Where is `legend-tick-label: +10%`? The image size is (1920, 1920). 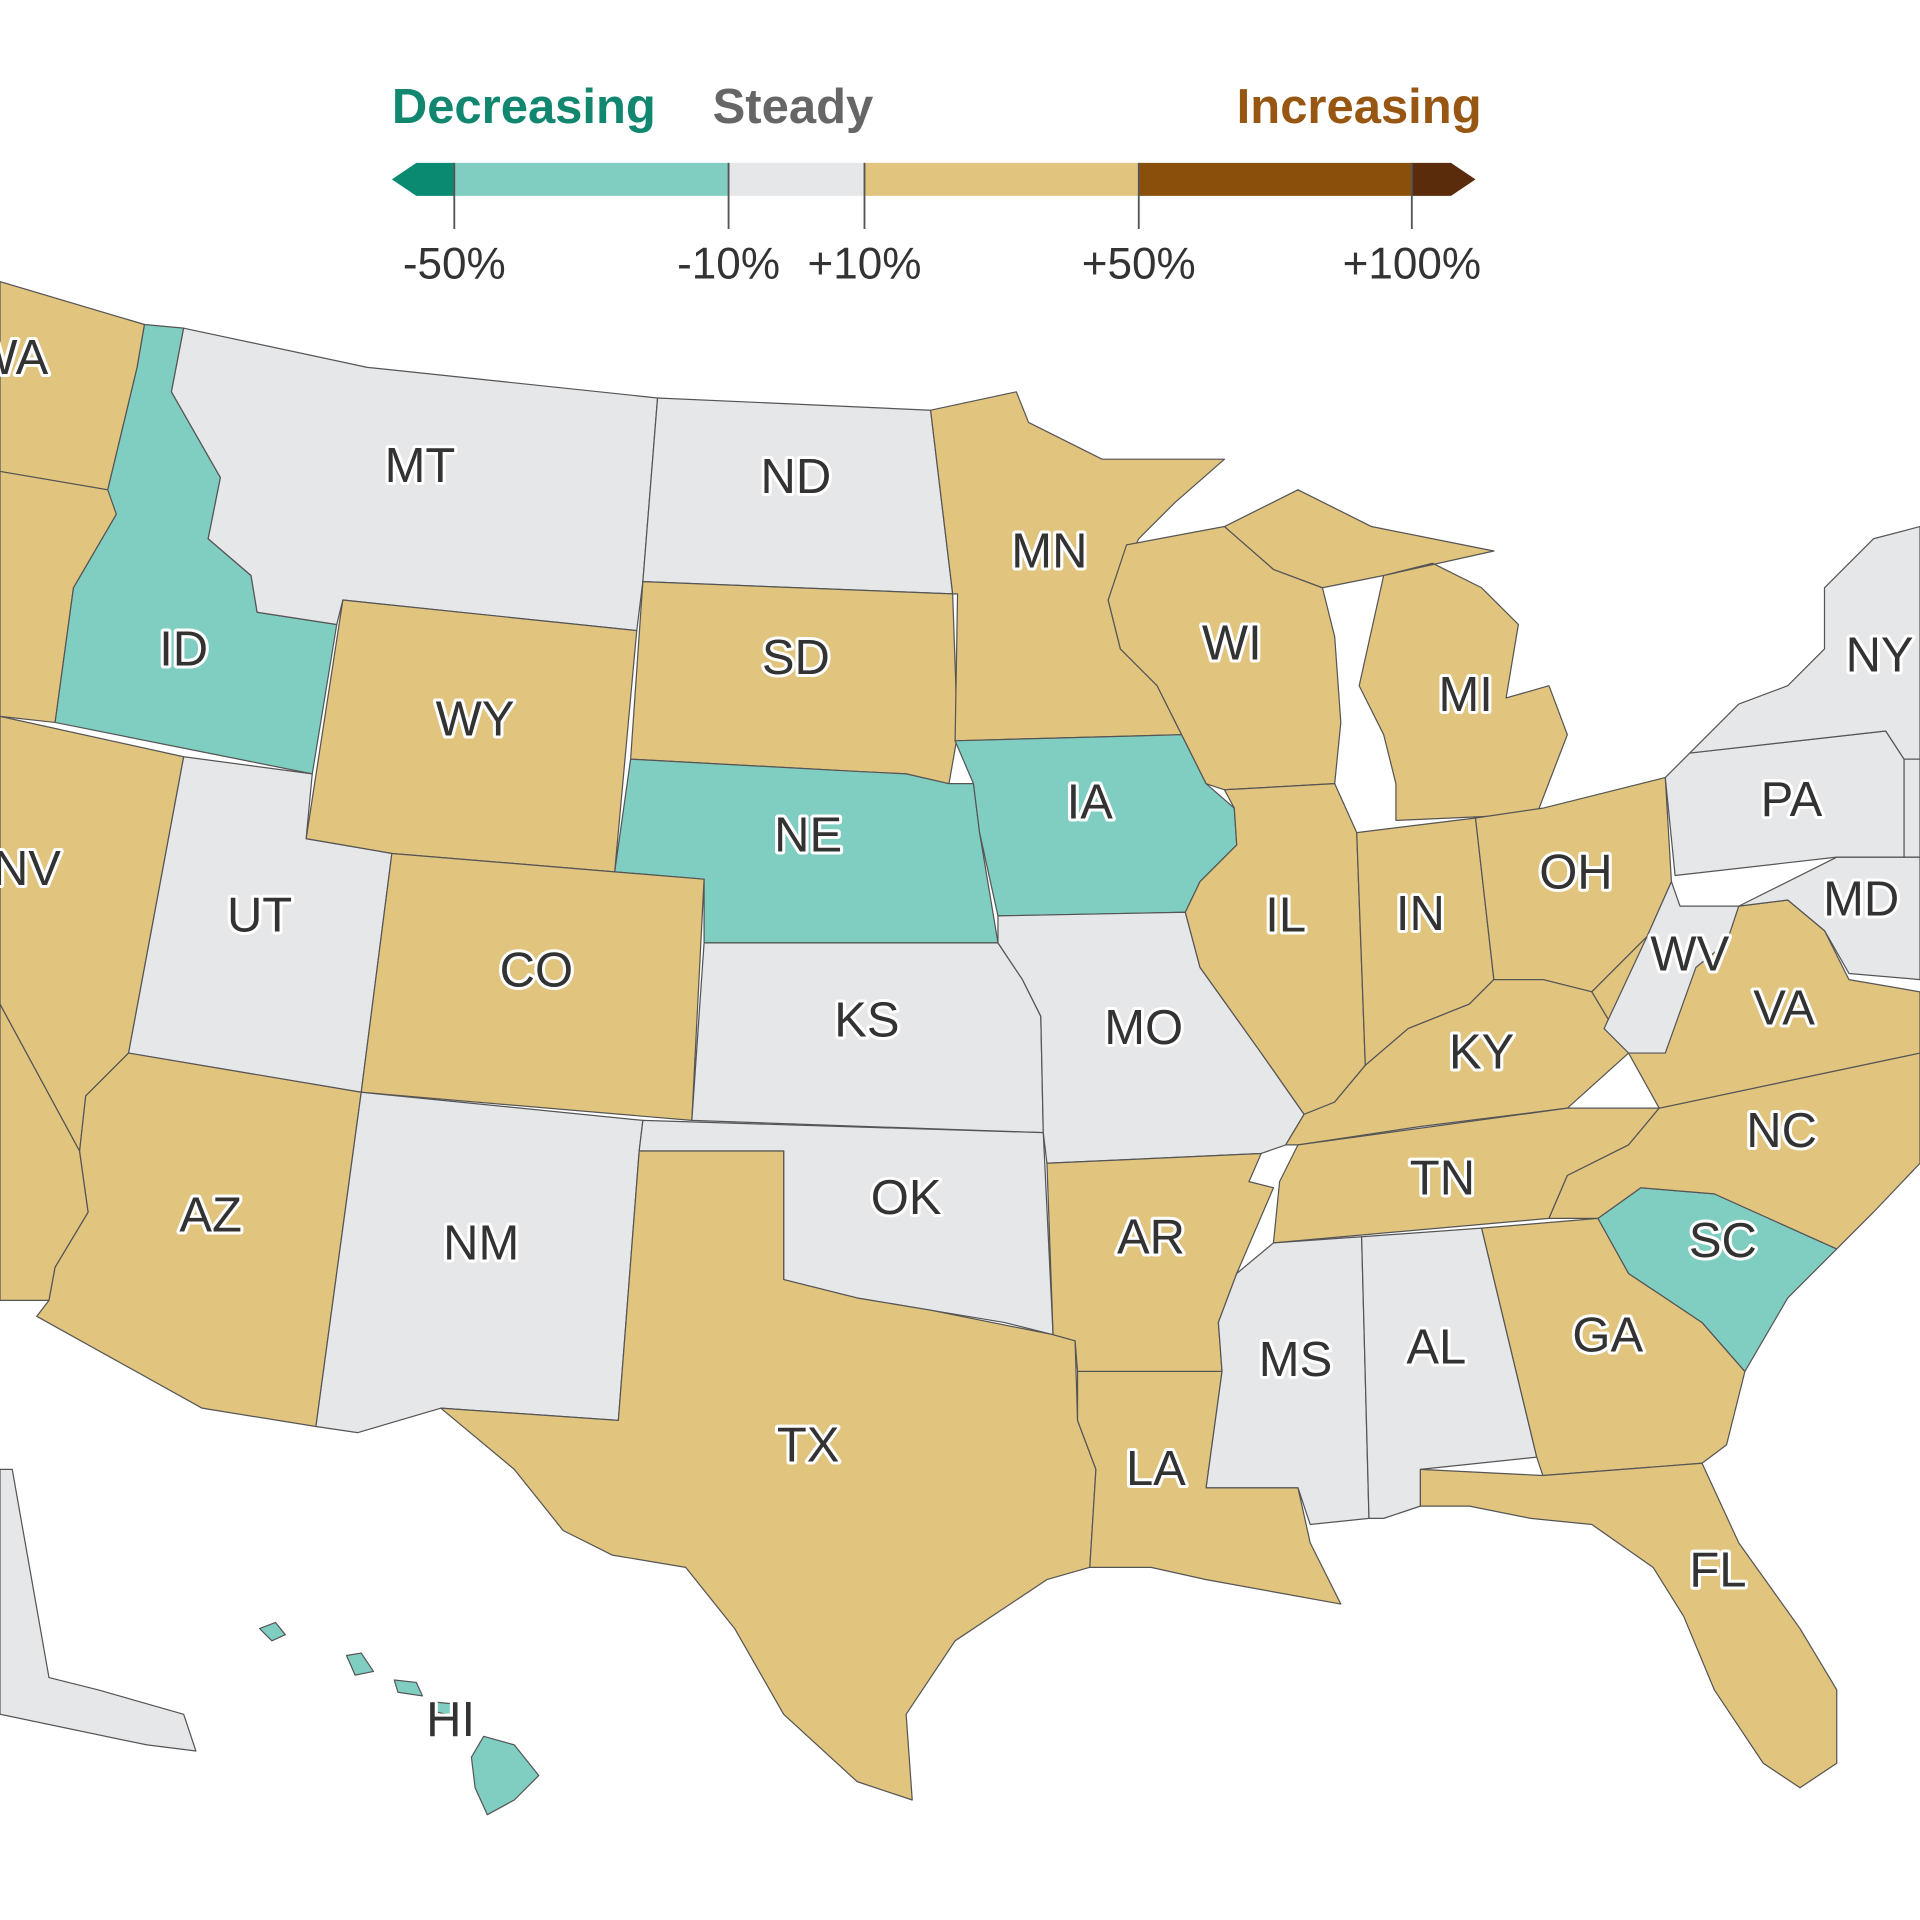
legend-tick-label: +10% is located at coordinates (865, 264).